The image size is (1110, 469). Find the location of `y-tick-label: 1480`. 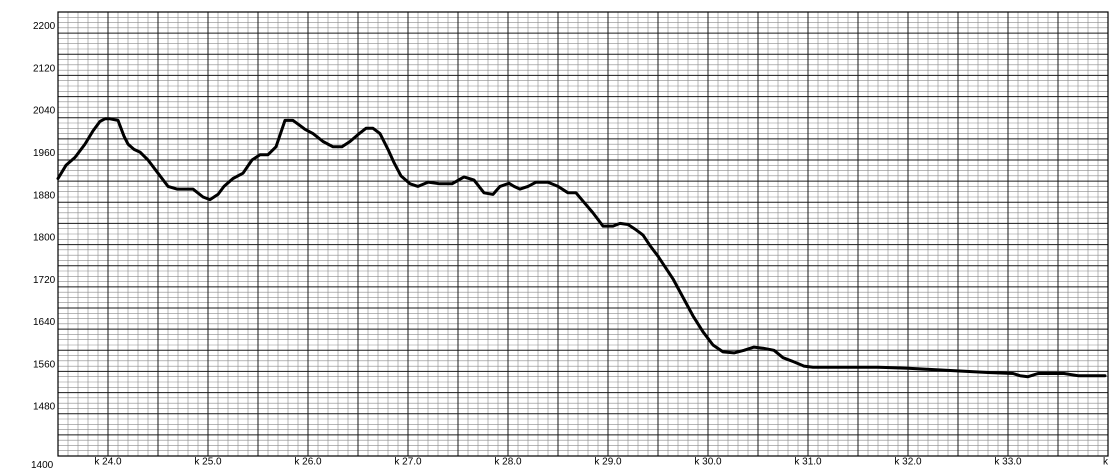

y-tick-label: 1480 is located at coordinates (44, 407).